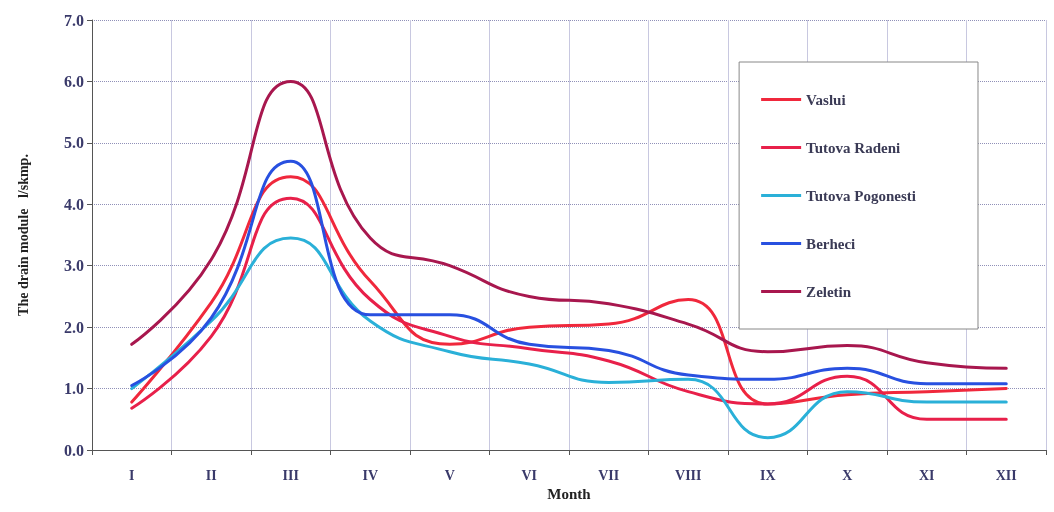 Image resolution: width=1054 pixels, height=512 pixels. I want to click on legend-label: Tutova Pogonesti, so click(861, 195).